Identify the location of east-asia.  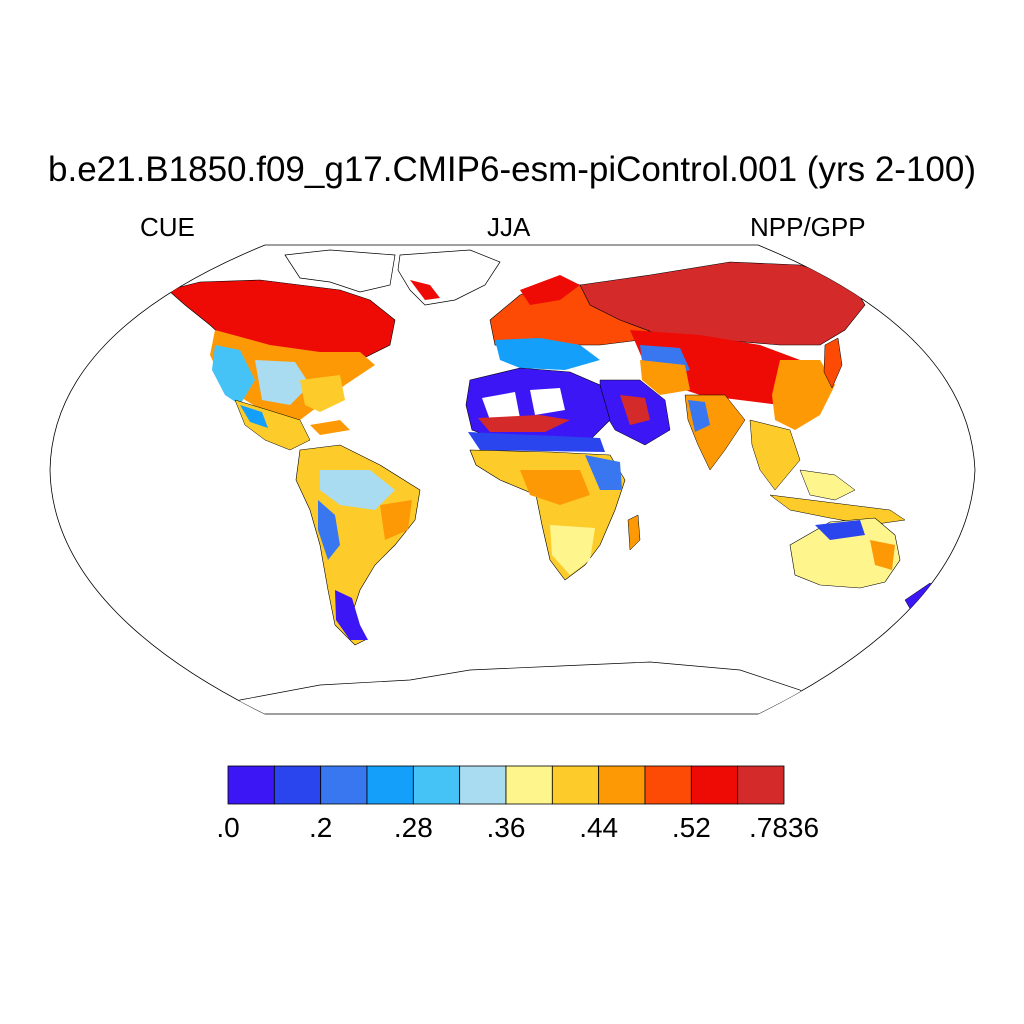
(803, 395).